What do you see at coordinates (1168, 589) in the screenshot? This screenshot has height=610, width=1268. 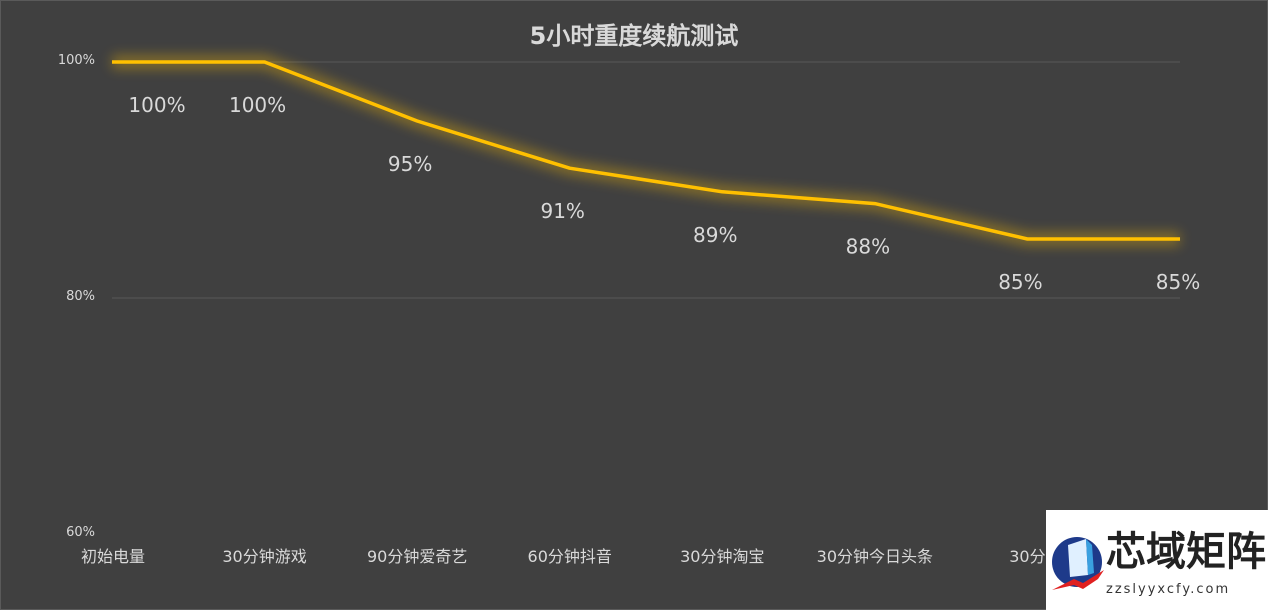 I see `watermark-url: zzslyyxcfy.com` at bounding box center [1168, 589].